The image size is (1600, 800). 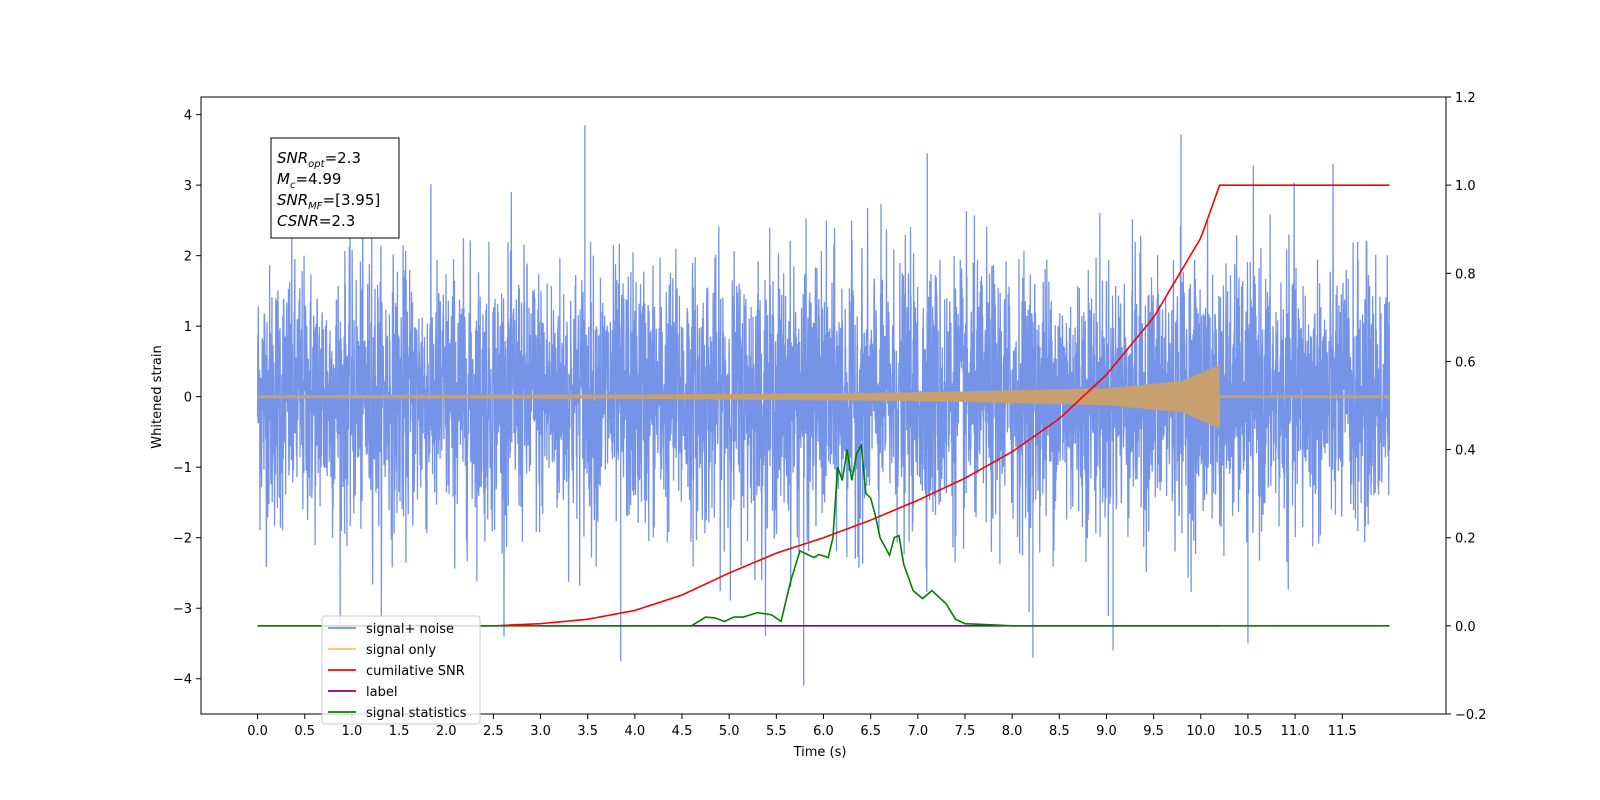 What do you see at coordinates (182, 680) in the screenshot?
I see `y-tick-label: −4` at bounding box center [182, 680].